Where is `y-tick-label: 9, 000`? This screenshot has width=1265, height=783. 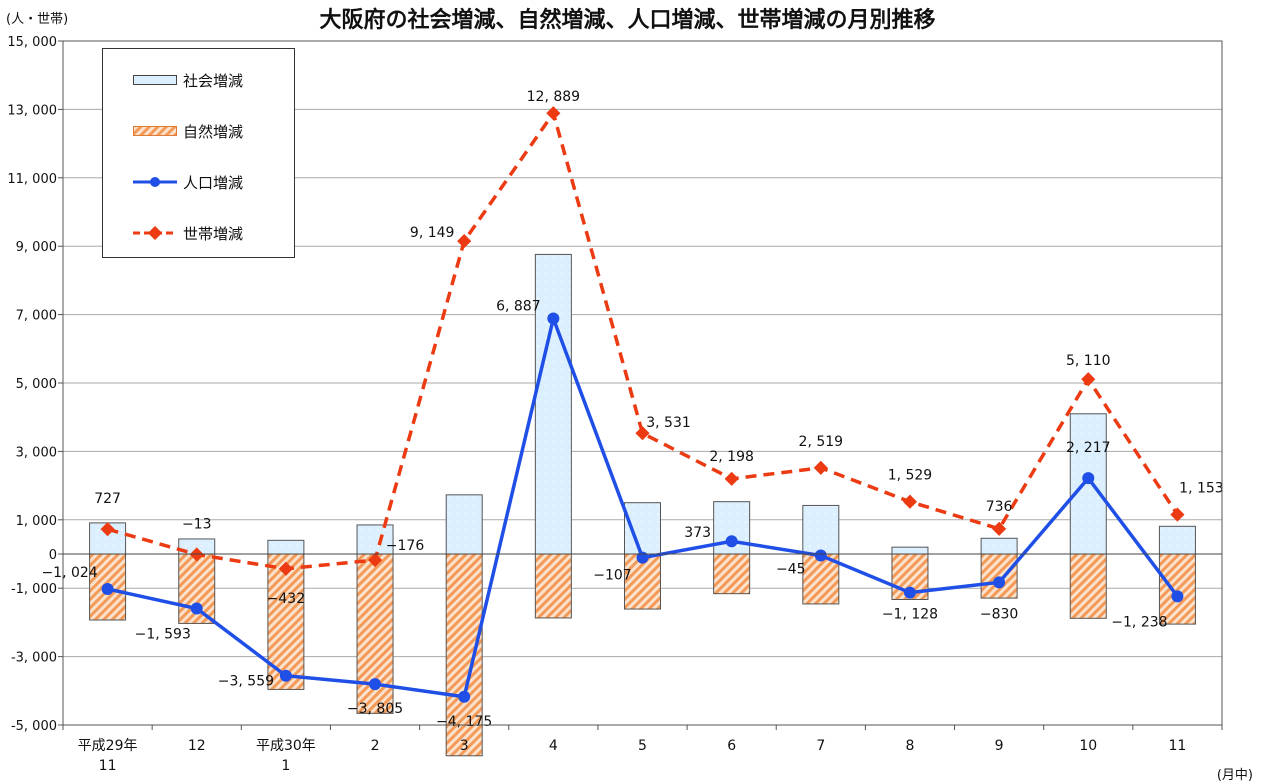
y-tick-label: 9, 000 is located at coordinates (36, 247).